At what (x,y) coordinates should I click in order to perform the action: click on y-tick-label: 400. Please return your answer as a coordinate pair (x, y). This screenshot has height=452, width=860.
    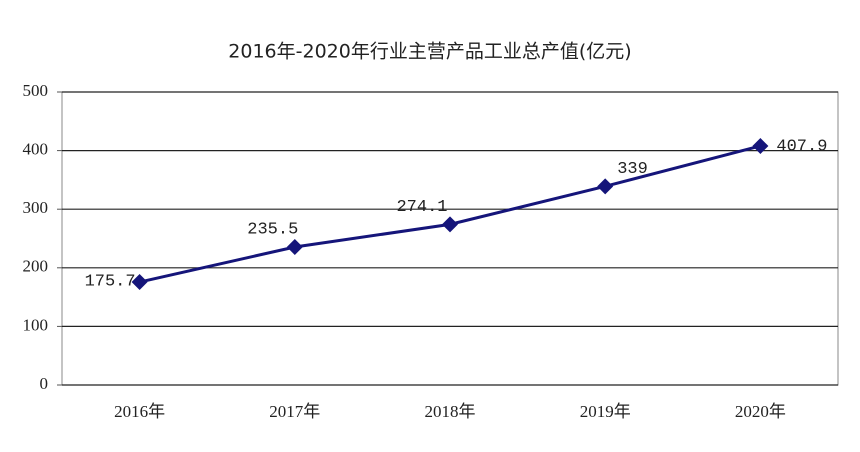
    Looking at the image, I should click on (36, 149).